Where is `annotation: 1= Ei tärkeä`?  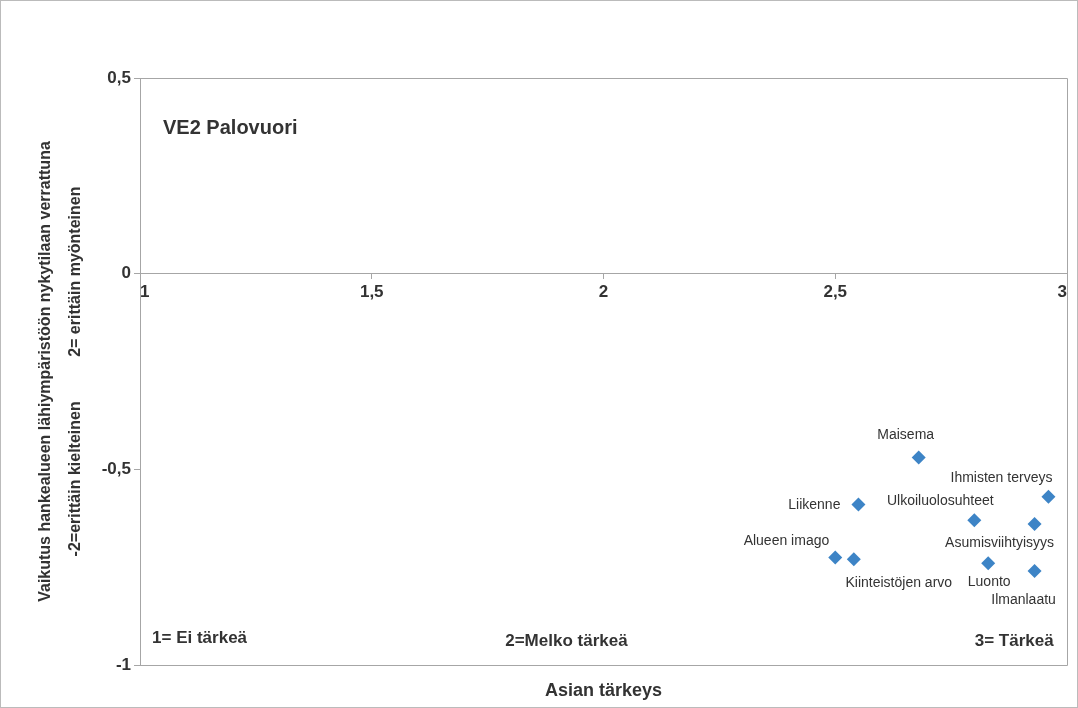 annotation: 1= Ei tärkeä is located at coordinates (200, 638).